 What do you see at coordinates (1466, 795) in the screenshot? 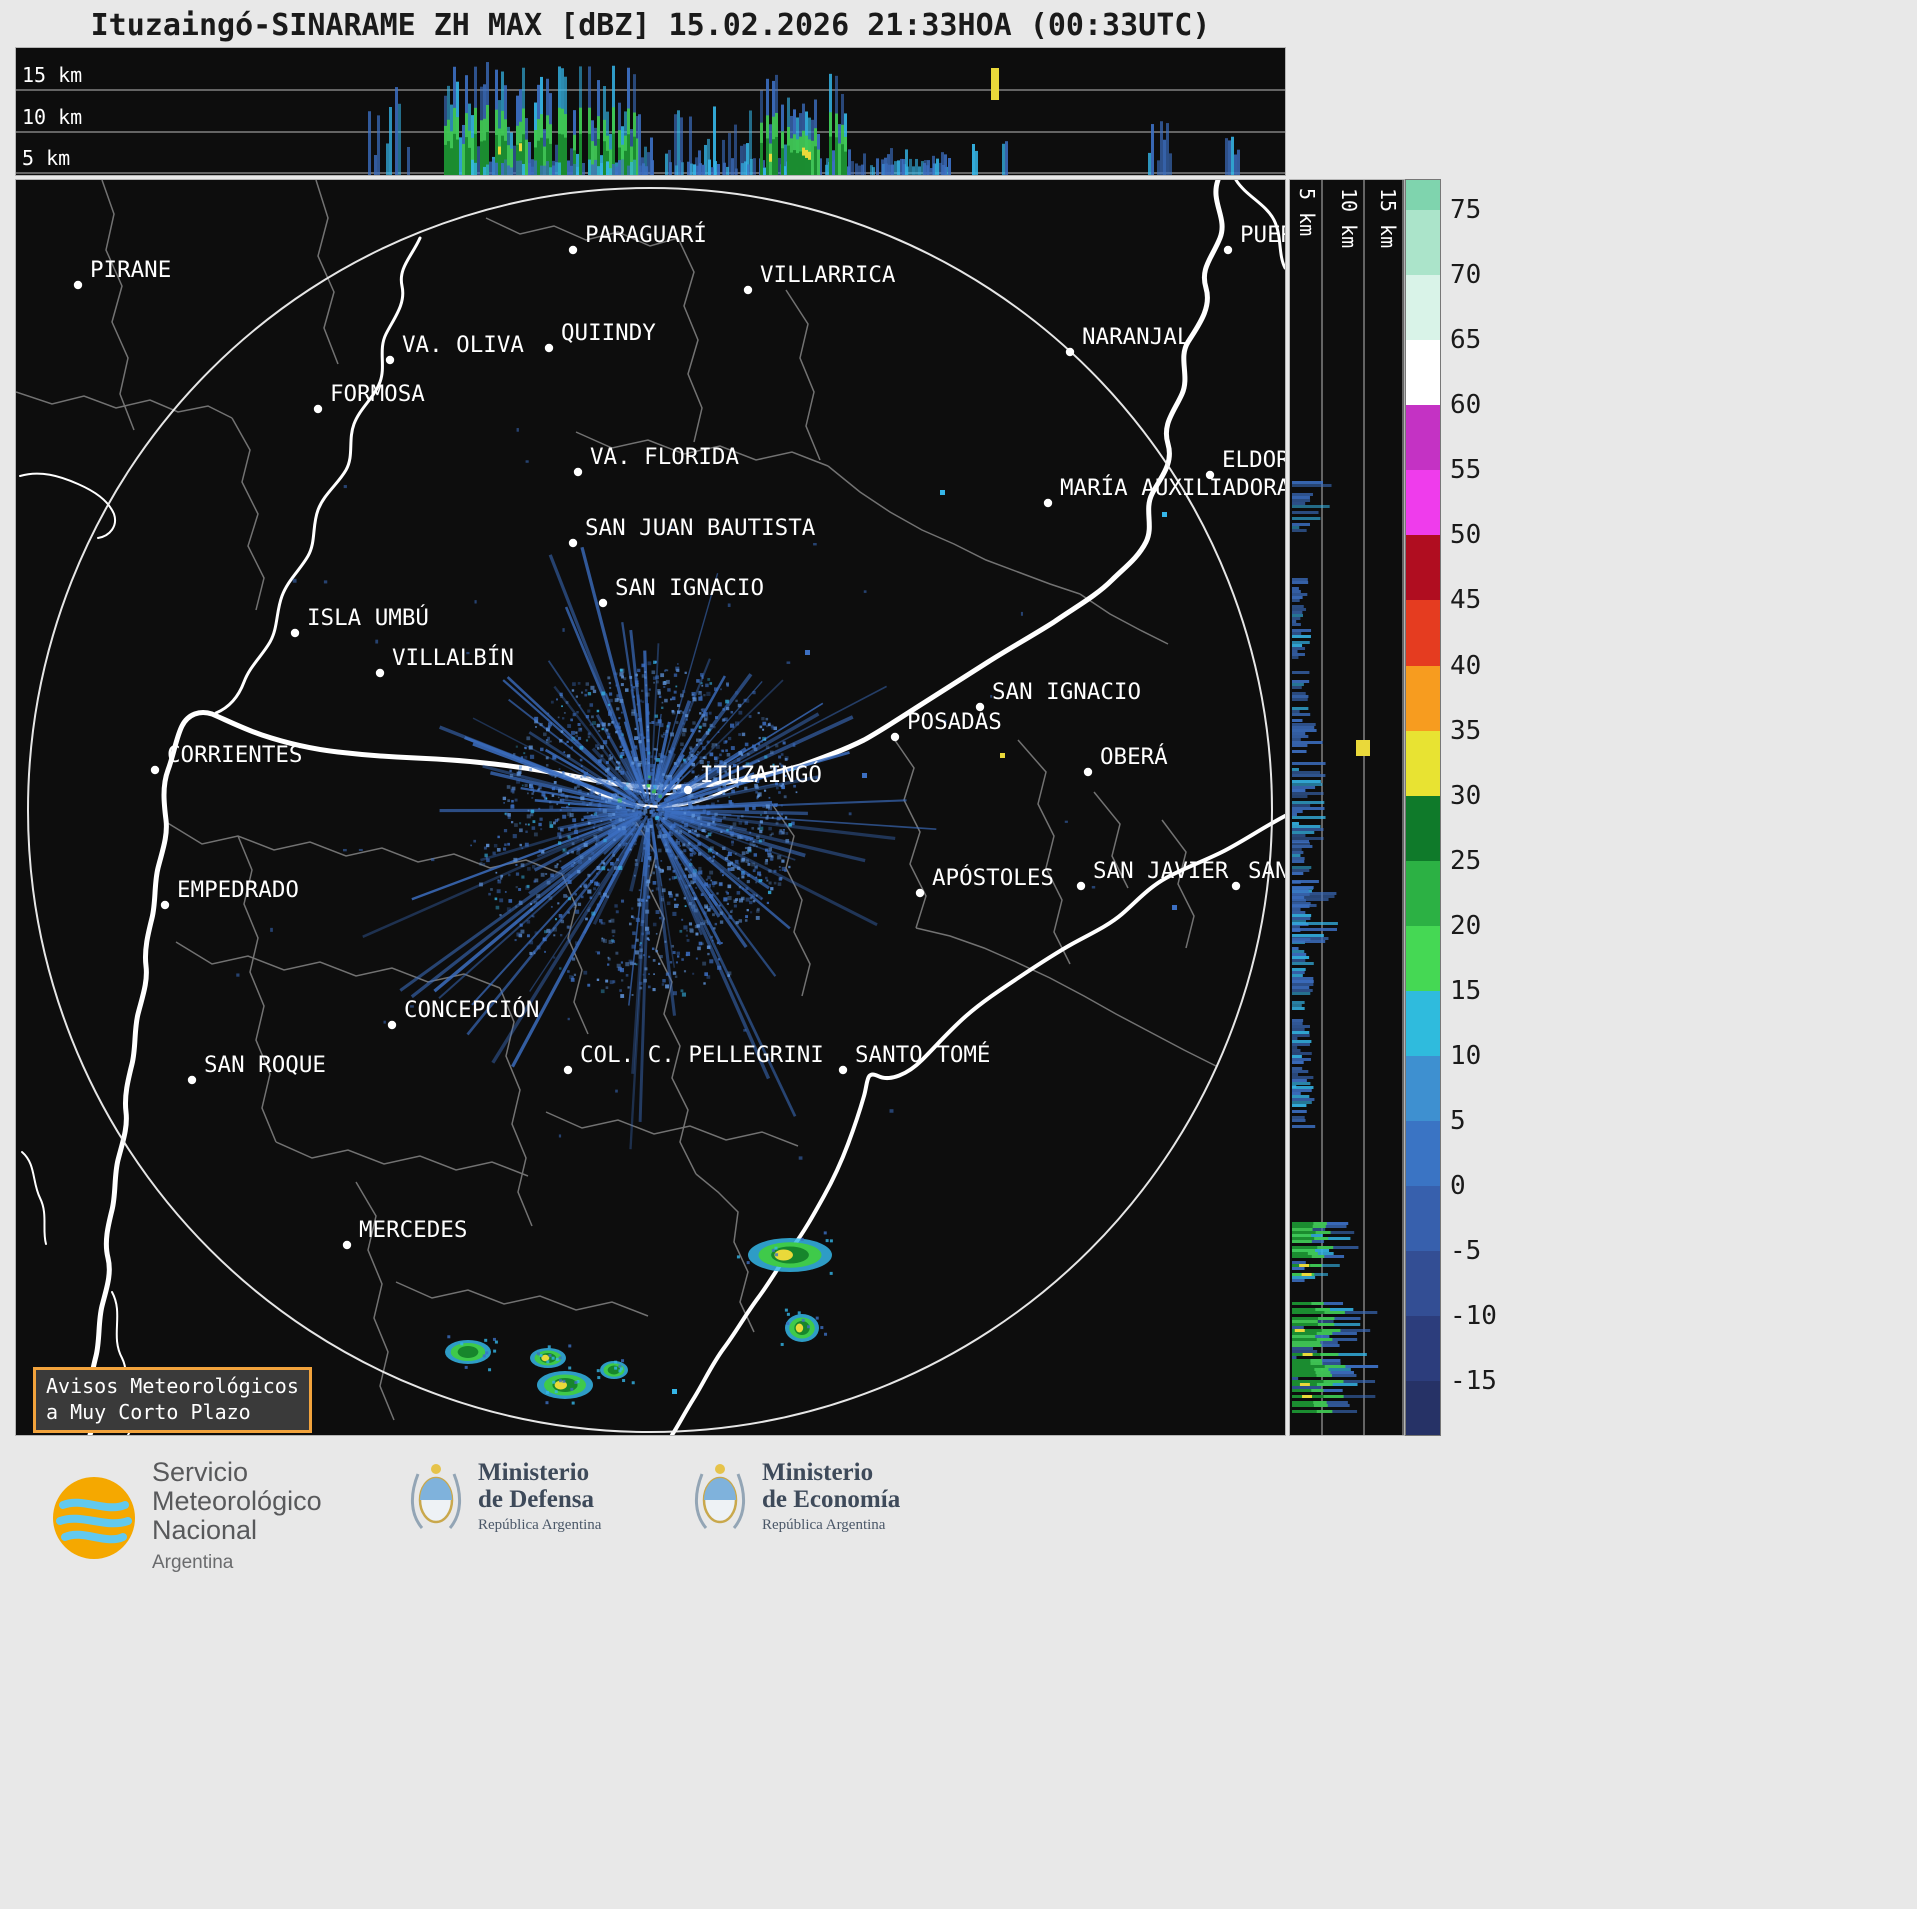
I see `colorbar-tick-label: 30` at bounding box center [1466, 795].